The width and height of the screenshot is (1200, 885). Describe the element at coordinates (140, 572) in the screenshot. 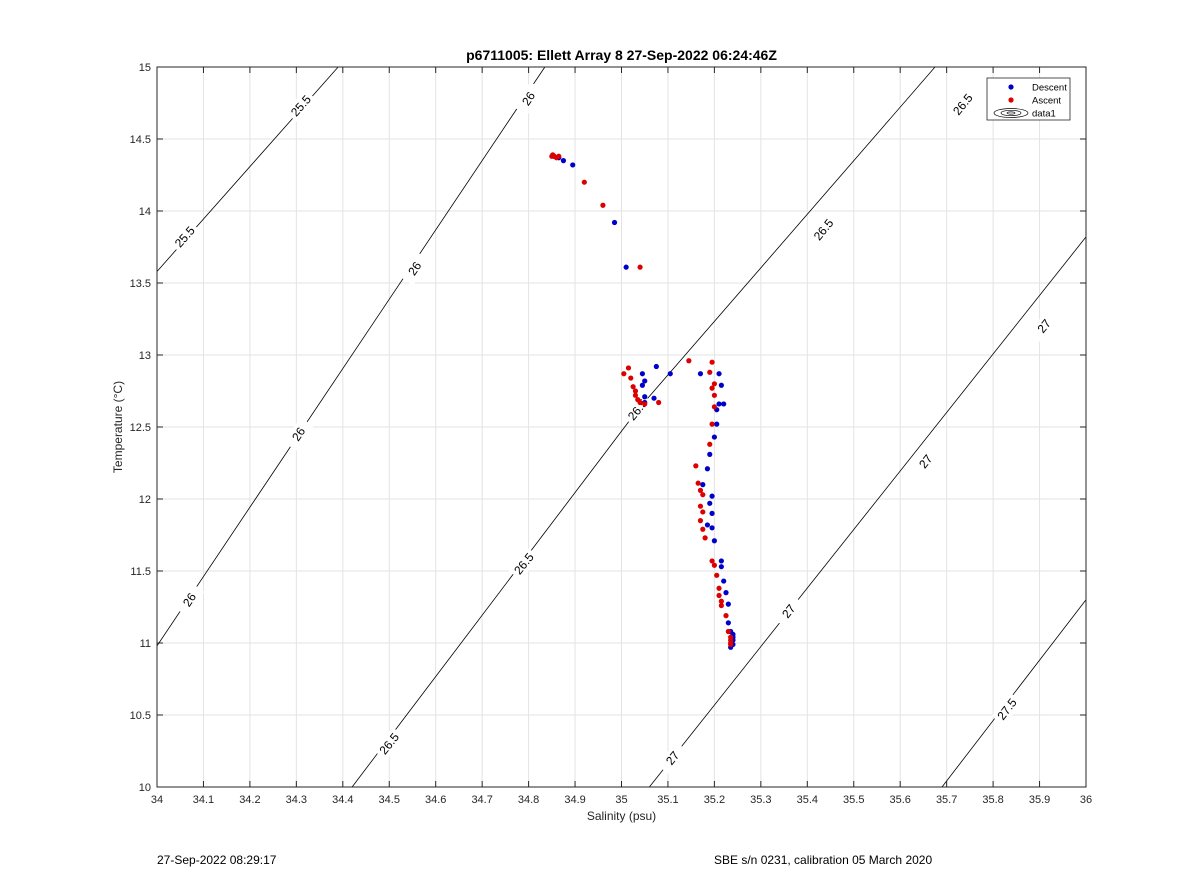

I see `y-tick-label: 11.5` at that location.